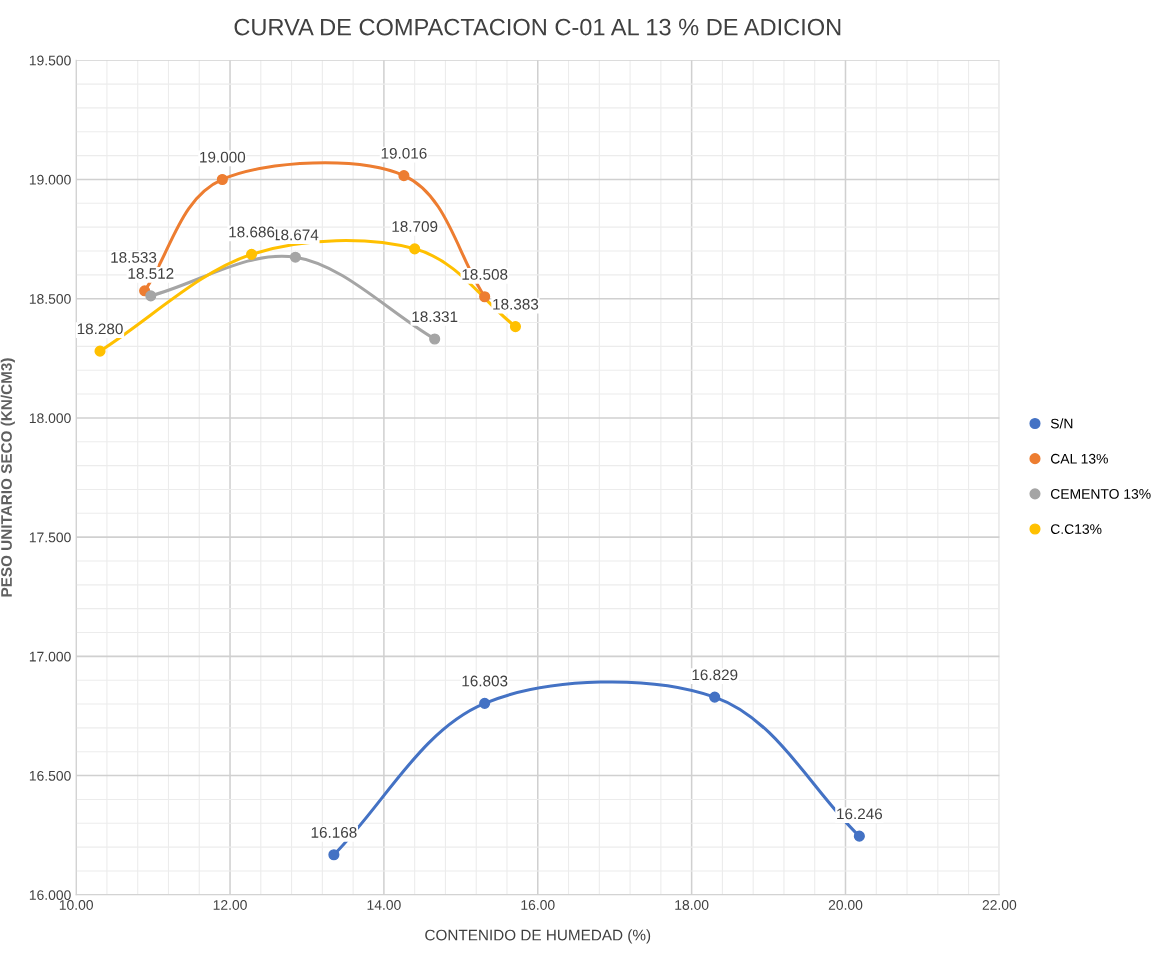 The width and height of the screenshot is (1154, 956). What do you see at coordinates (50, 299) in the screenshot?
I see `y-tick-label: 18.500` at bounding box center [50, 299].